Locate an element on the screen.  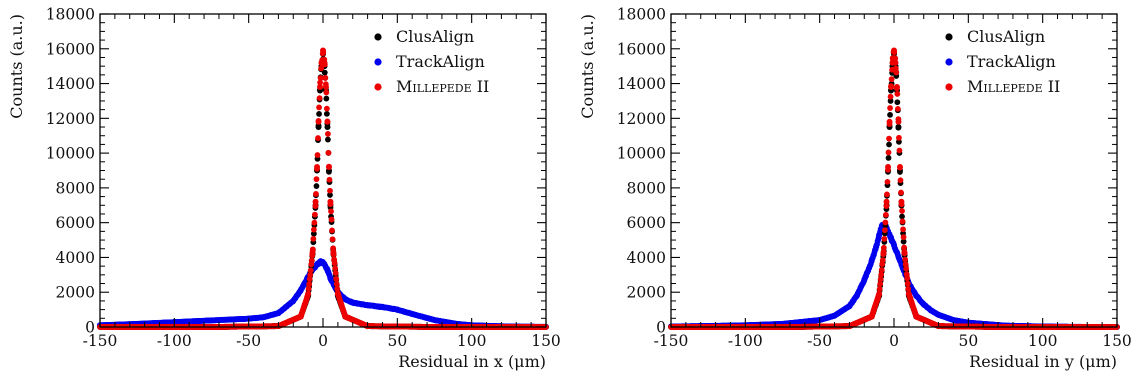
y-tick-label: 8000 is located at coordinates (75, 188).